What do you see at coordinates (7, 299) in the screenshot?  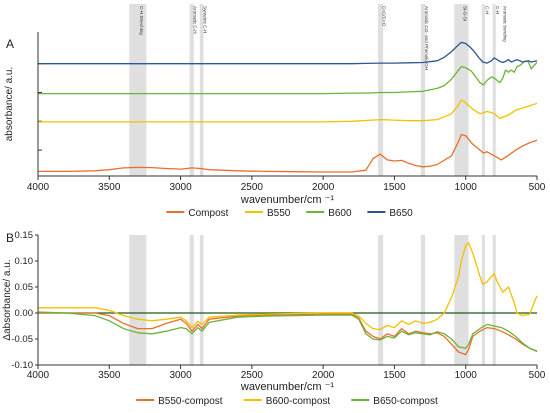 I see `y-axis-label: Δabsorbance/ a.u.` at bounding box center [7, 299].